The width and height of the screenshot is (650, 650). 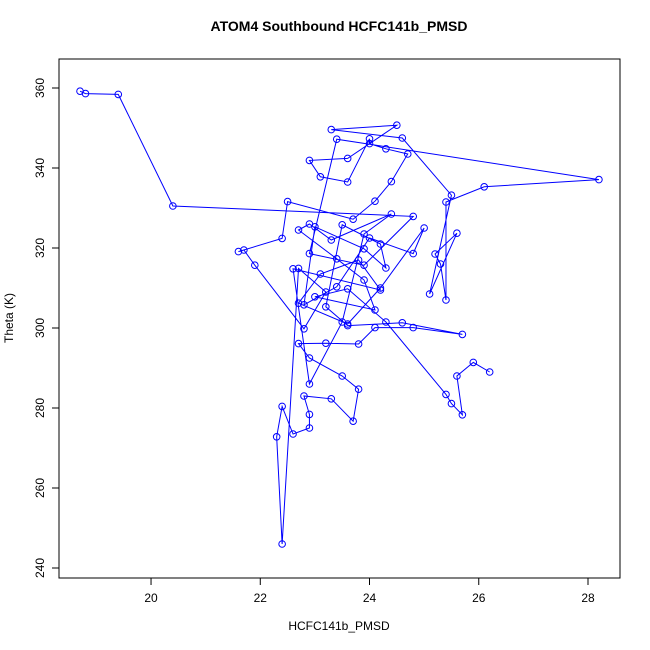 What do you see at coordinates (40, 568) in the screenshot?
I see `y-tick-label: 240` at bounding box center [40, 568].